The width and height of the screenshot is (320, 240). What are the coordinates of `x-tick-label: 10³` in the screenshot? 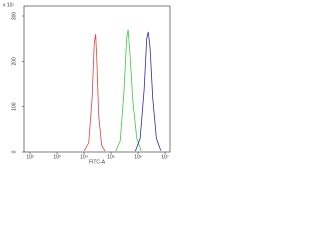 It's located at (57, 157).